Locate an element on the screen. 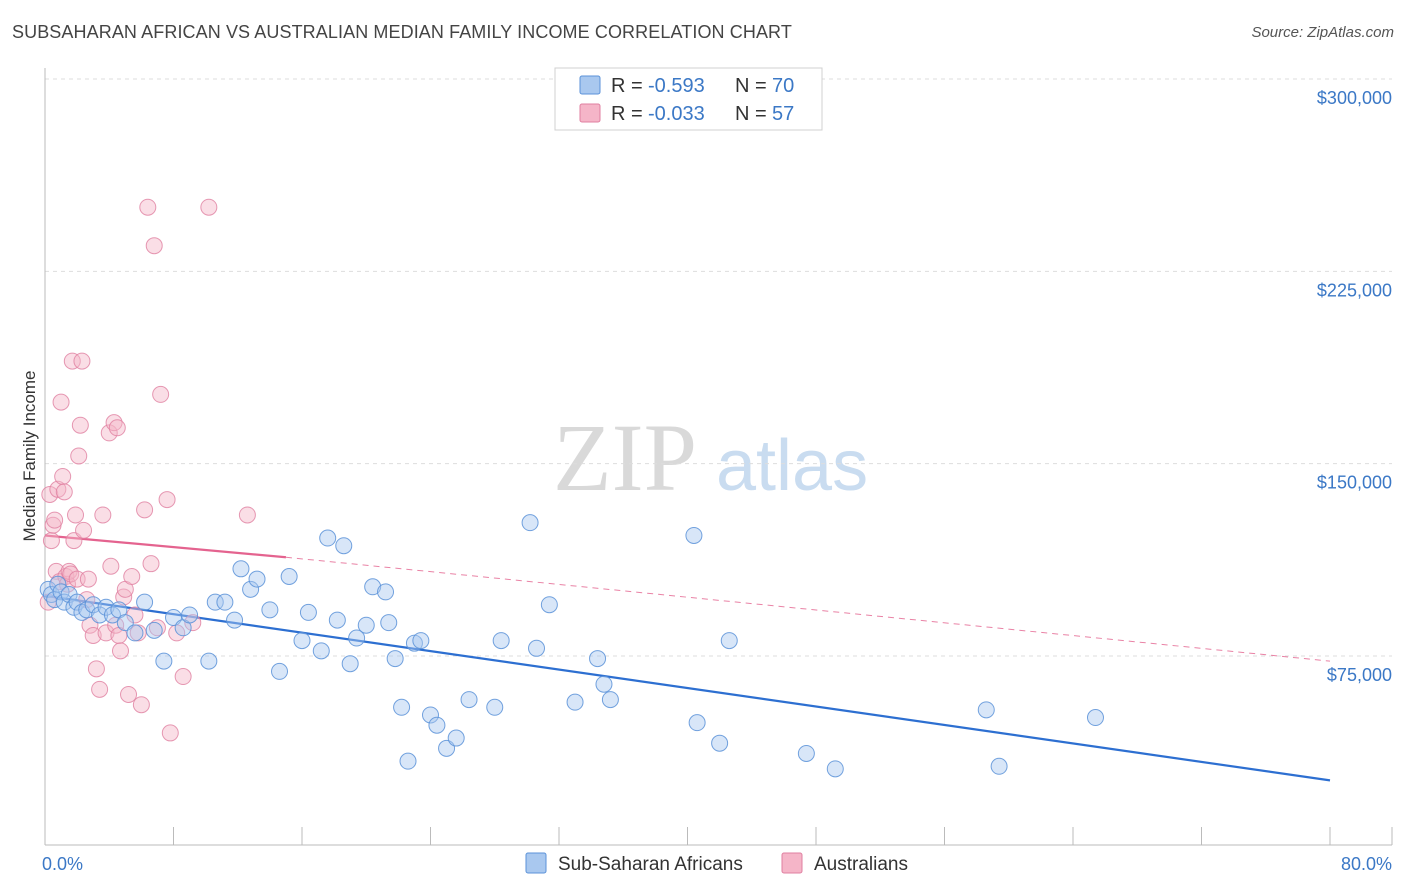 This screenshot has width=1406, height=892. y-tick-label: $300,000 is located at coordinates (1354, 98).